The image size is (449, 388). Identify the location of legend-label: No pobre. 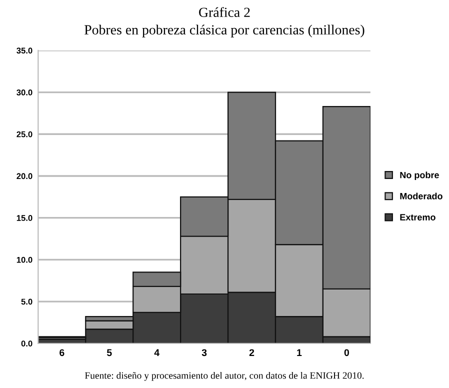
(419, 176).